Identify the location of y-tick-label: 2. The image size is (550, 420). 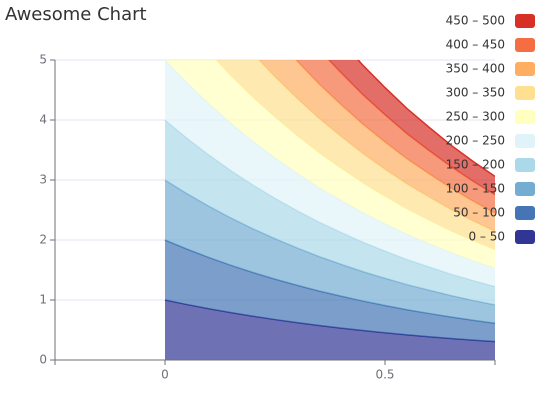
(43, 240).